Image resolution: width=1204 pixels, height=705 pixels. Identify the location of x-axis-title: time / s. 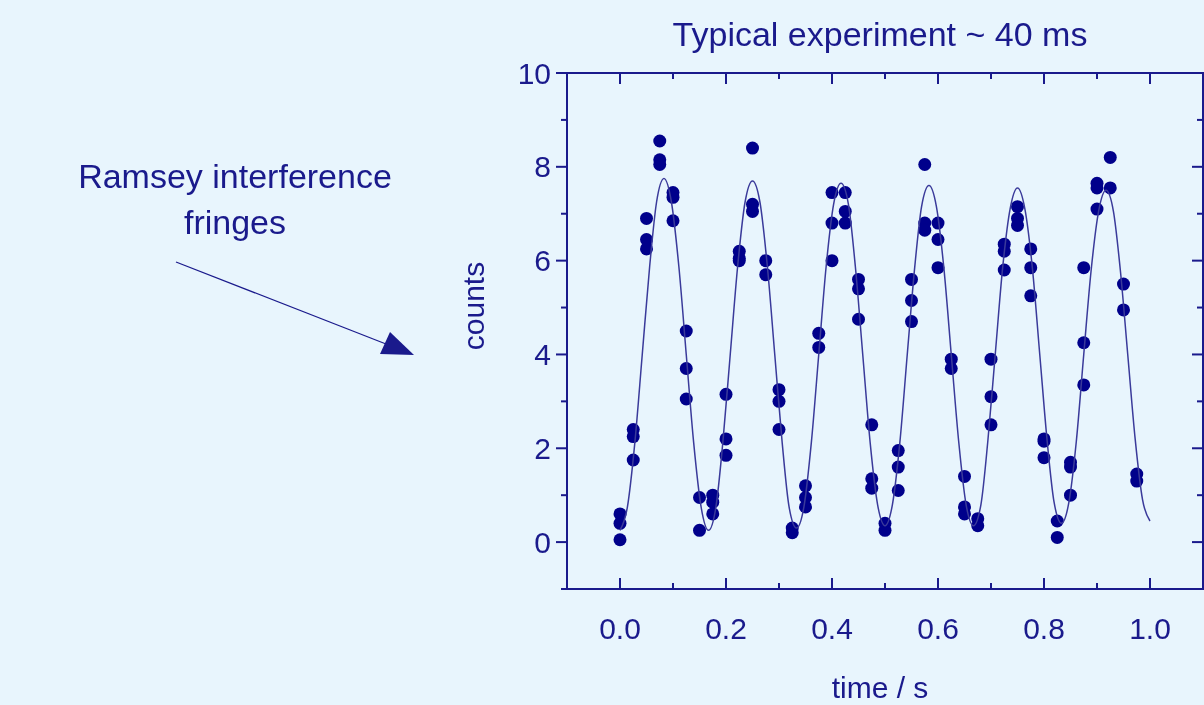
(880, 687).